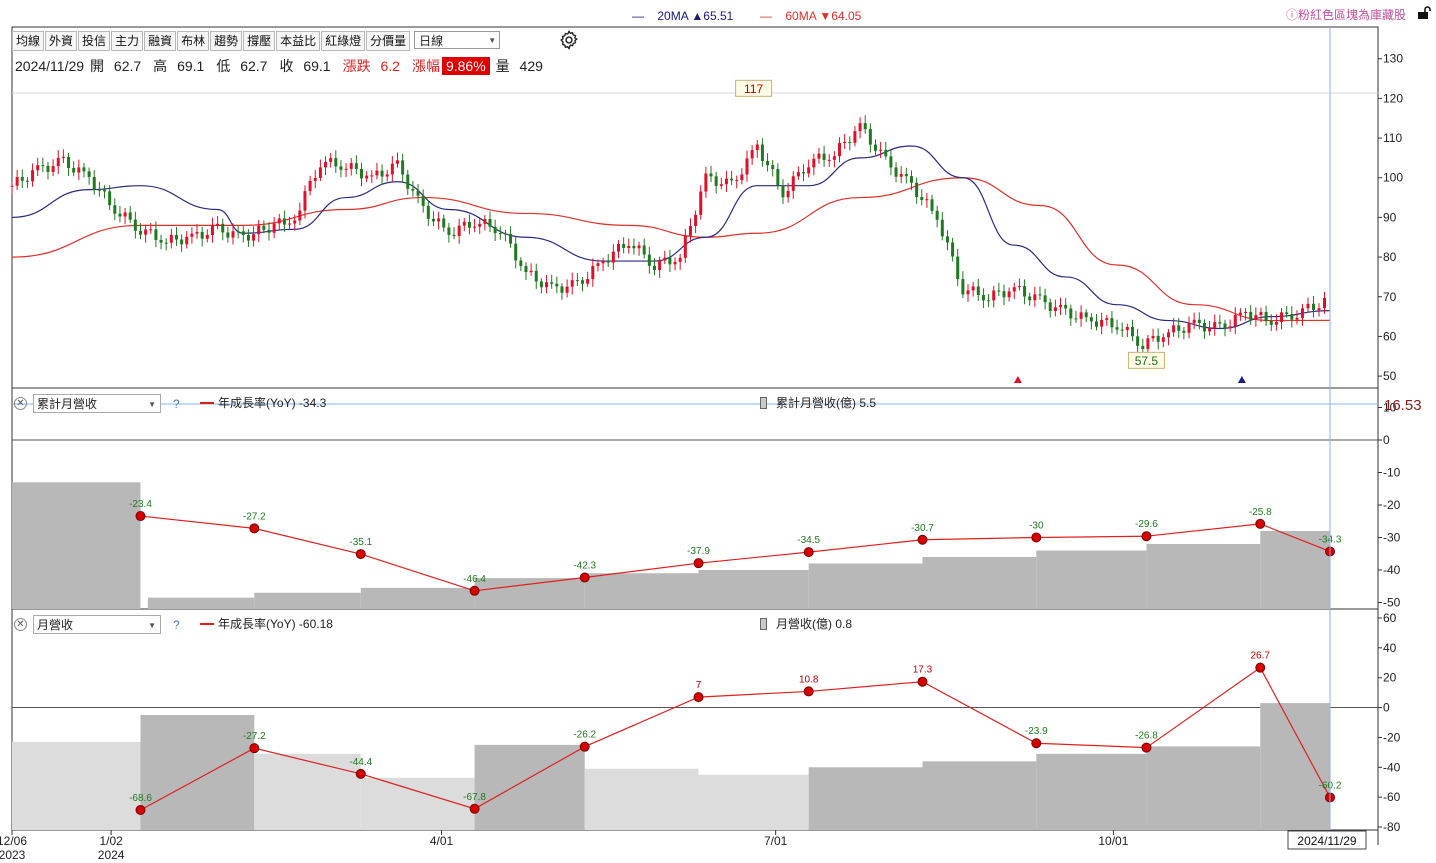  Describe the element at coordinates (1261, 656) in the screenshot. I see `yoy-point-label: 26.7` at that location.